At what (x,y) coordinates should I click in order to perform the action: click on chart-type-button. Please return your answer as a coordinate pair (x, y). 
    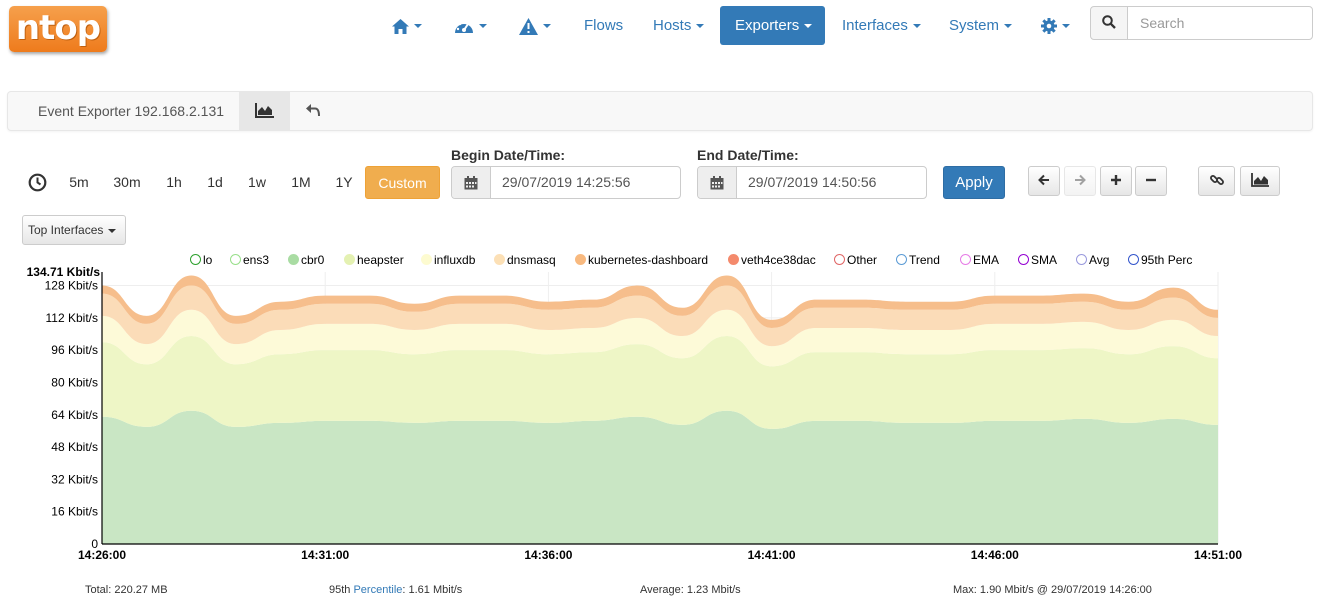
    Looking at the image, I should click on (1260, 181).